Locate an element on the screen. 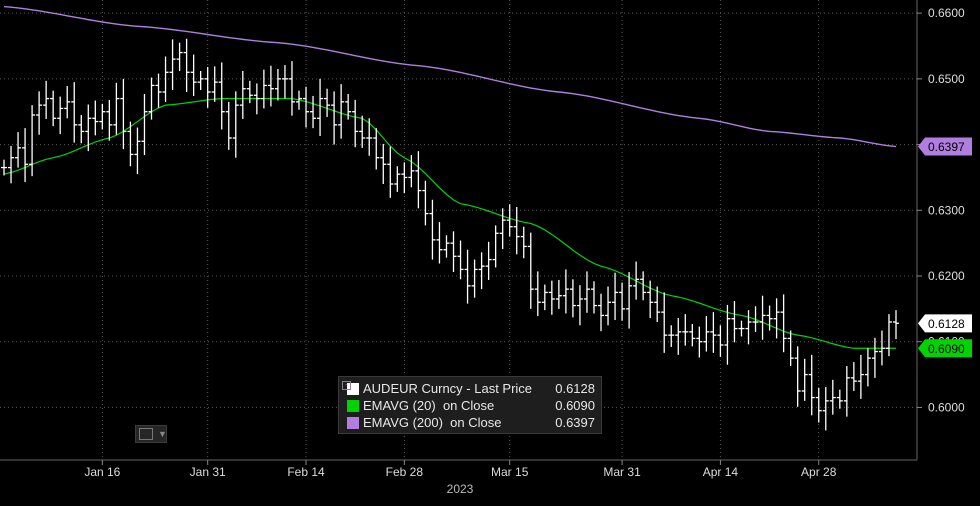 Image resolution: width=980 pixels, height=506 pixels. legend-swatch-ema20 is located at coordinates (353, 405).